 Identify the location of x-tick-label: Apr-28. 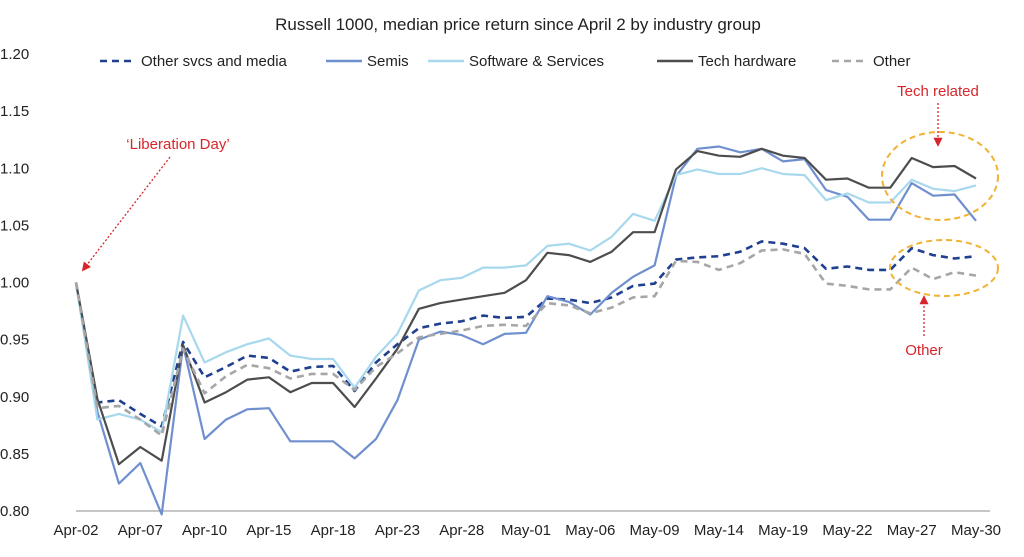
(461, 530).